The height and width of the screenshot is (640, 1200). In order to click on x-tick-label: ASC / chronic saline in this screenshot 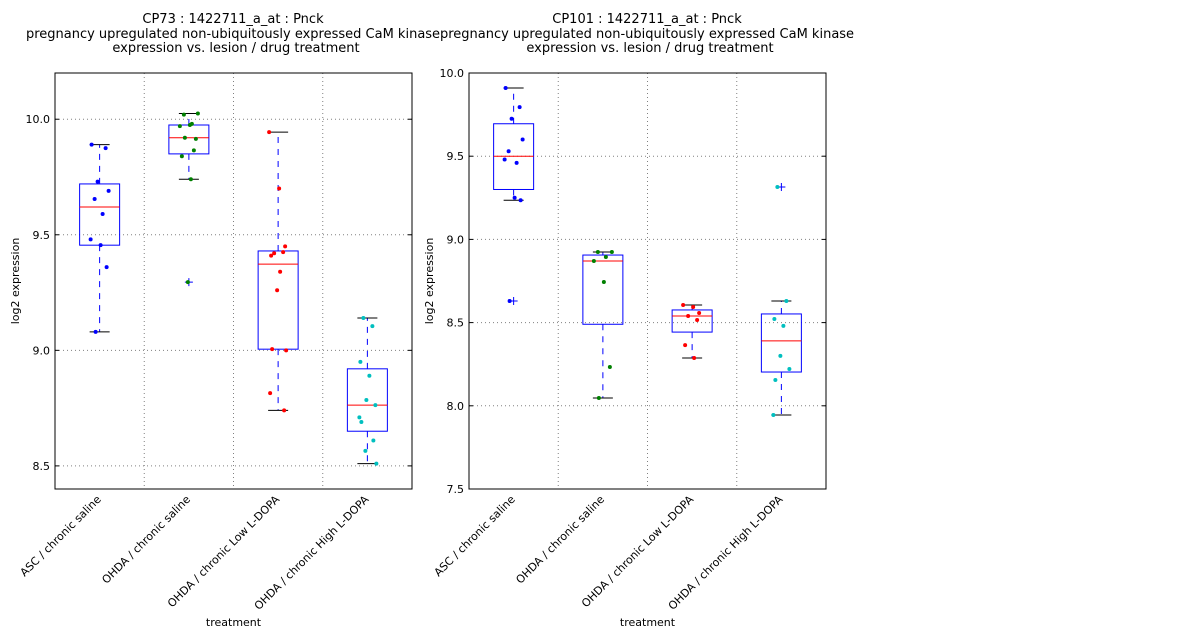, I will do `click(475, 536)`.